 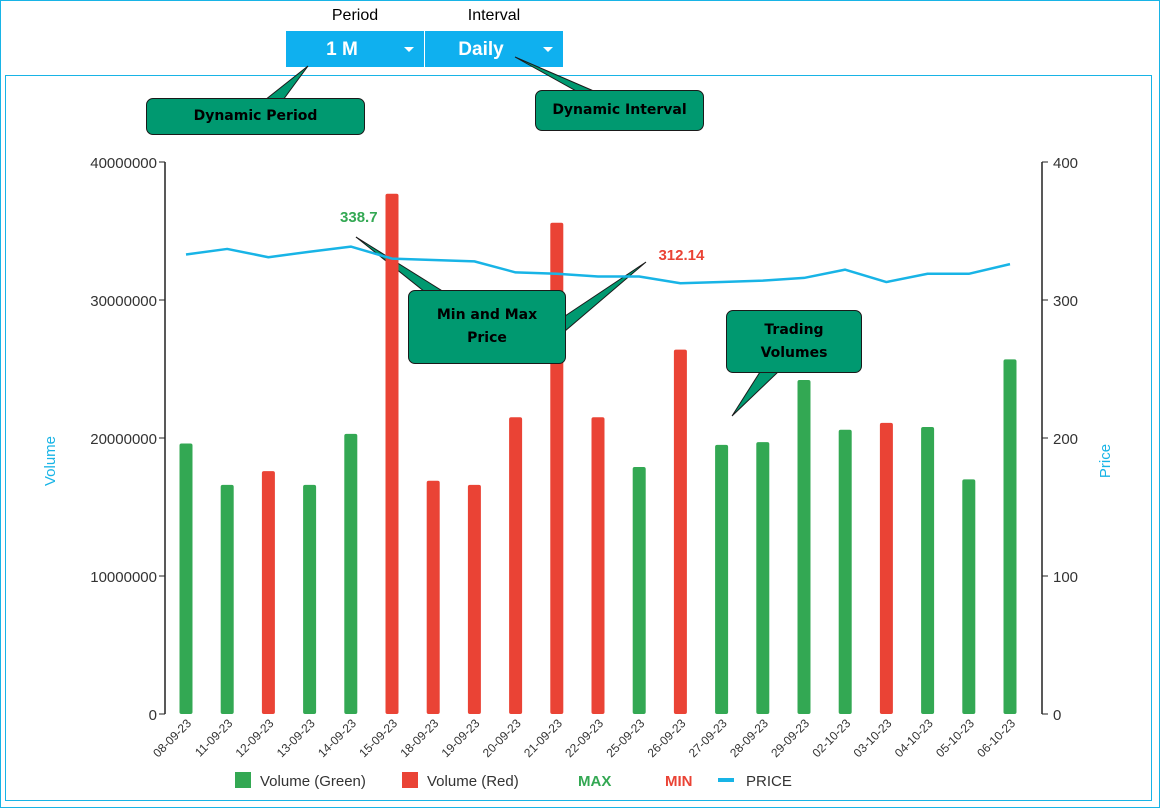 What do you see at coordinates (794, 329) in the screenshot?
I see `trading-text-line1: Trading` at bounding box center [794, 329].